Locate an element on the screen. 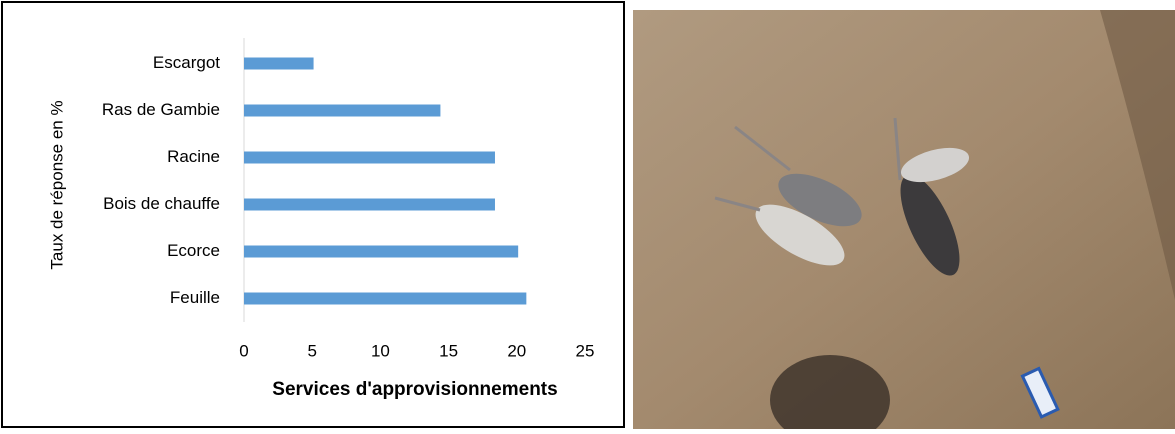  x-tick-label: 25 is located at coordinates (585, 350).